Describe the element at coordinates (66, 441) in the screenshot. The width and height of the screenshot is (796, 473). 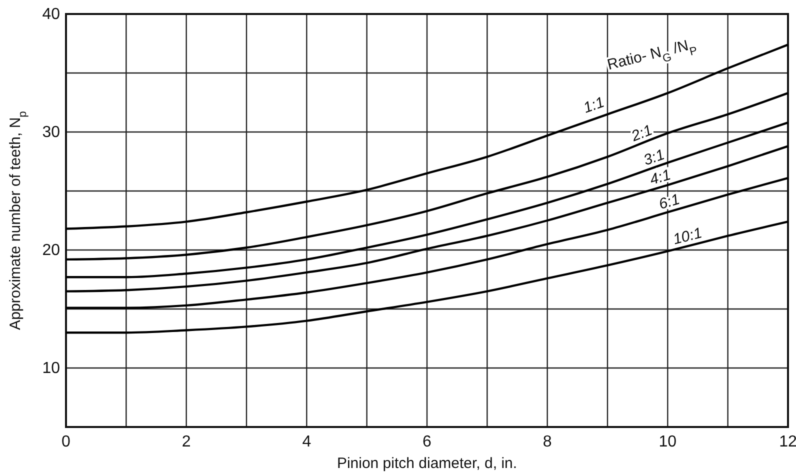
I see `x-tick-label: 0` at that location.